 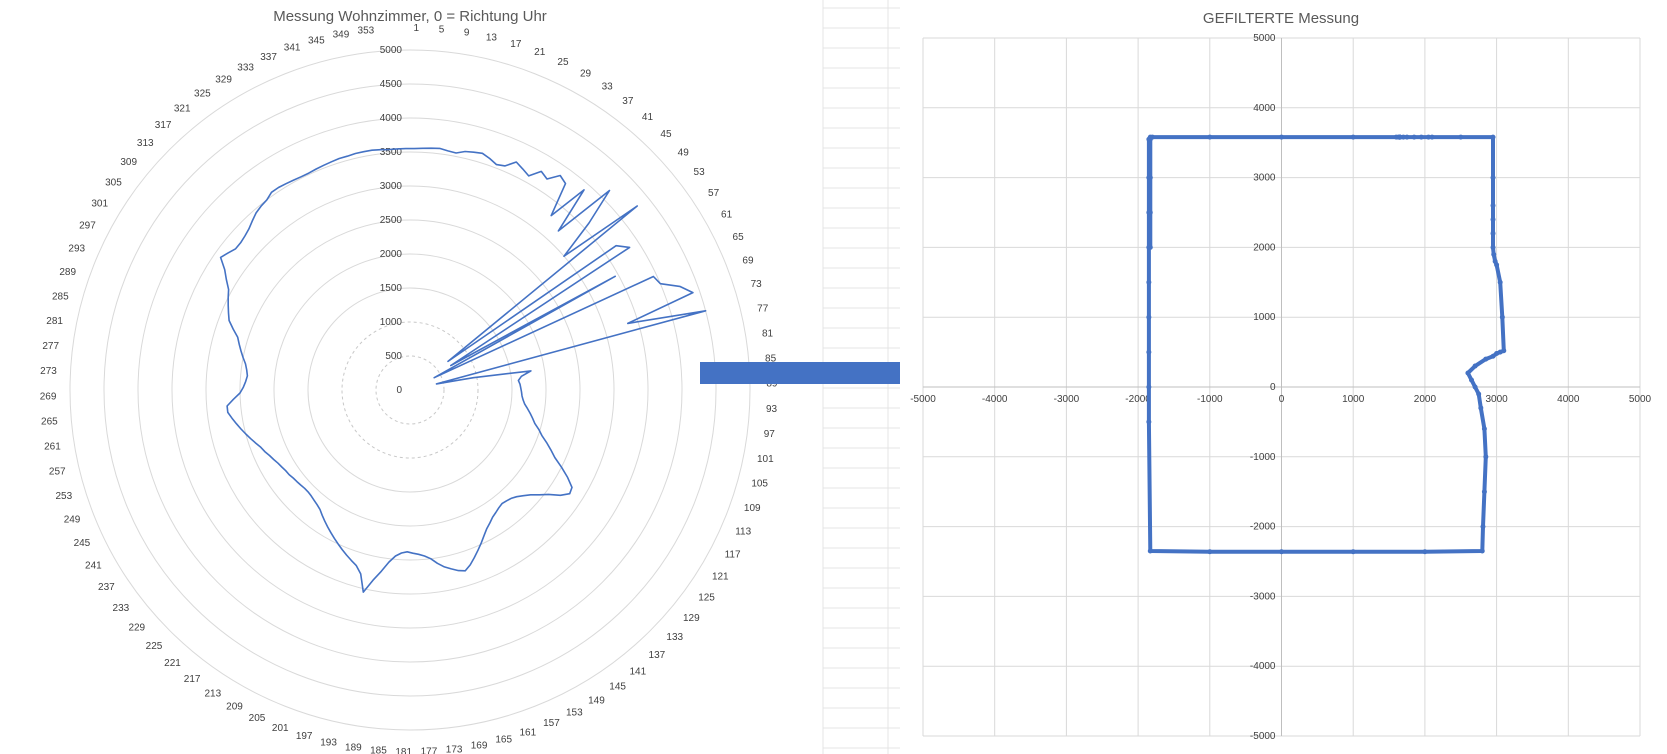 What do you see at coordinates (540, 52) in the screenshot?
I see `polar-angle-tick-label: 21` at bounding box center [540, 52].